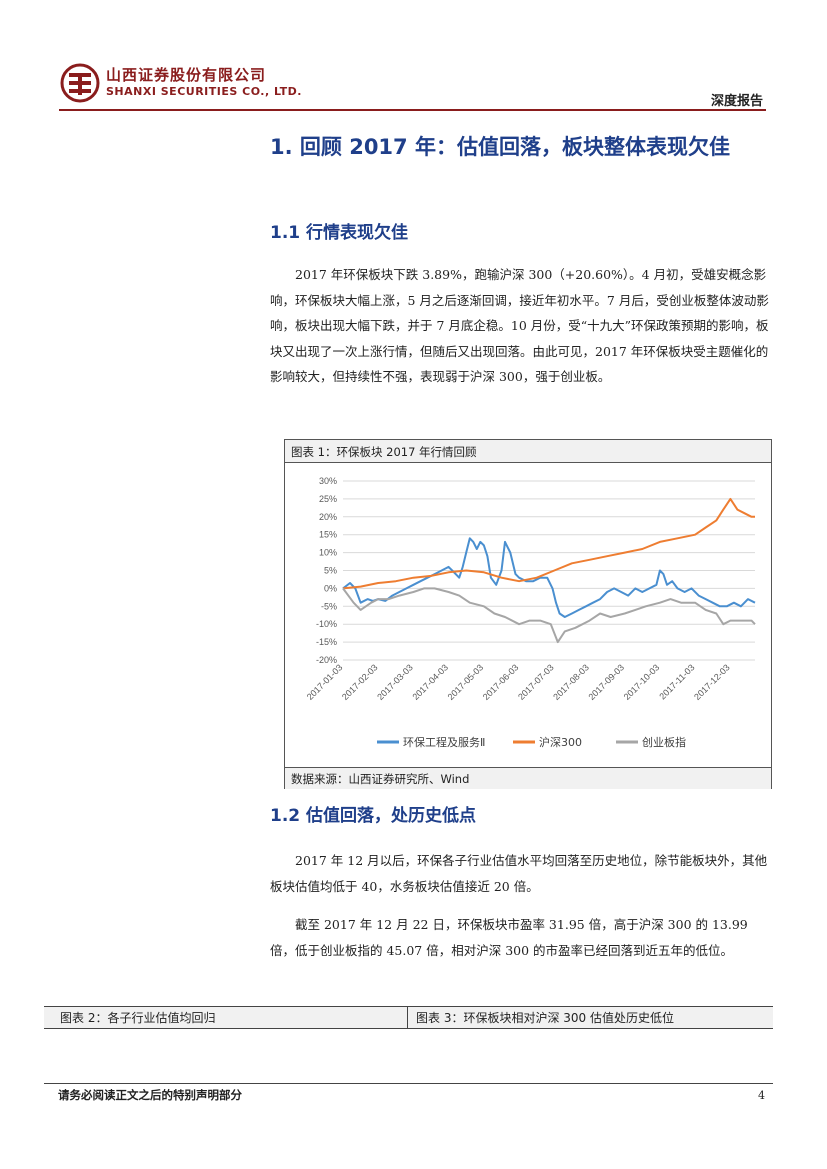  Describe the element at coordinates (444, 742) in the screenshot. I see `legend-label-1: 环保工程及服务Ⅱ` at that location.